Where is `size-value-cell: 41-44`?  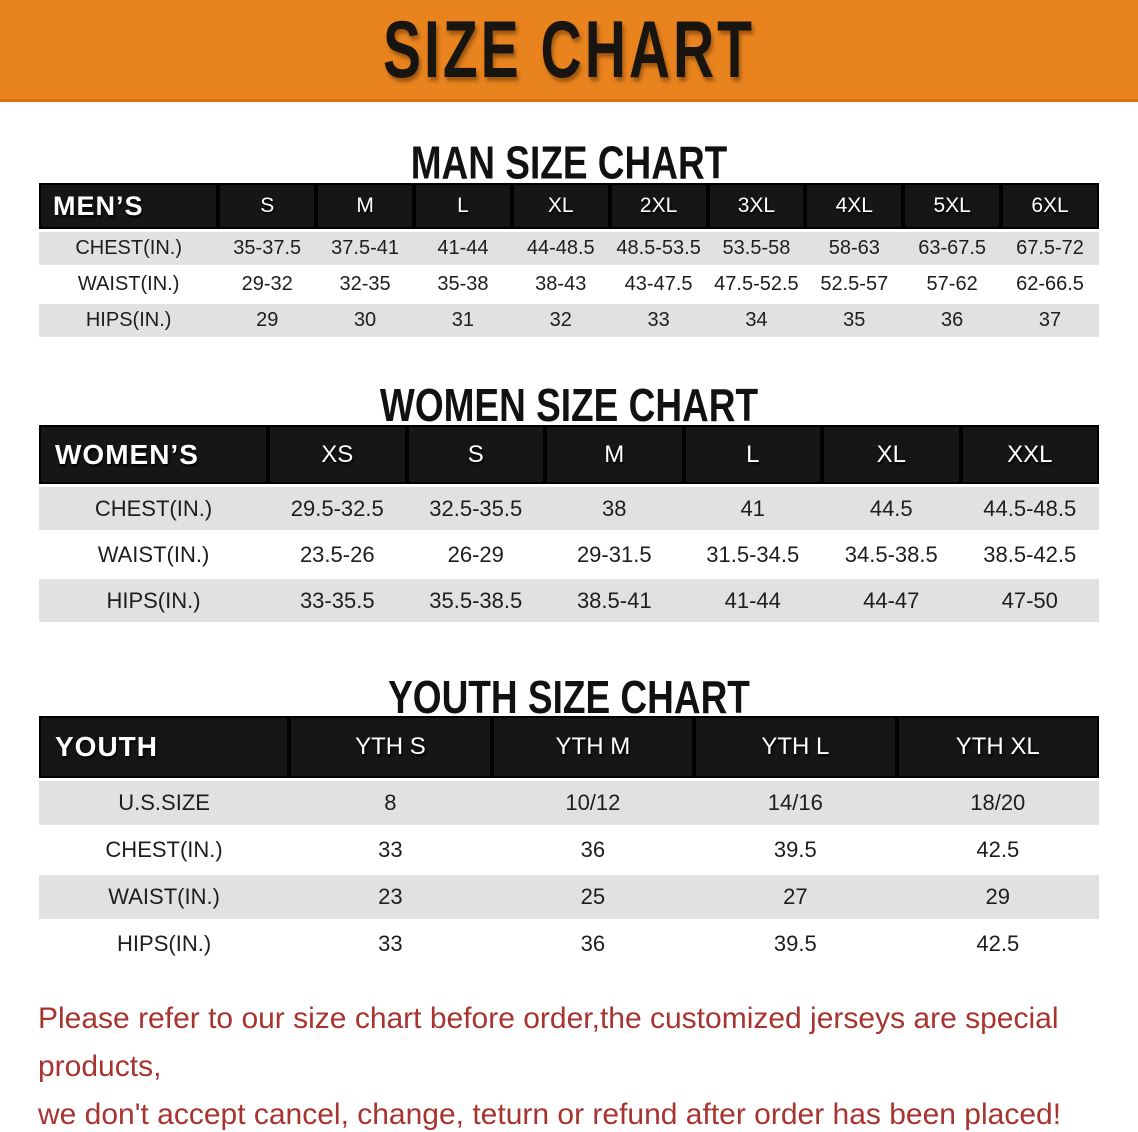
size-value-cell: 41-44 is located at coordinates (752, 600).